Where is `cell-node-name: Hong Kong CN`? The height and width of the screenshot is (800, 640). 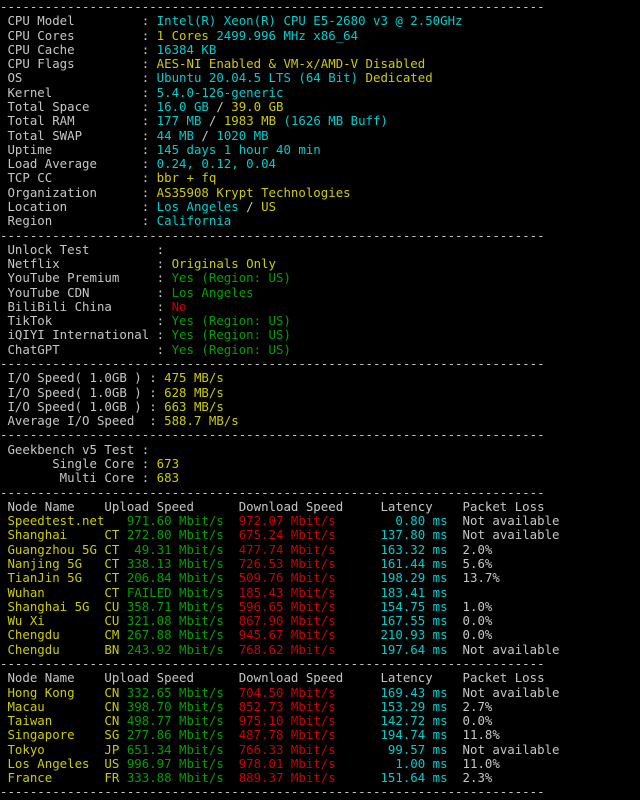
cell-node-name: Hong Kong CN is located at coordinates (60, 692).